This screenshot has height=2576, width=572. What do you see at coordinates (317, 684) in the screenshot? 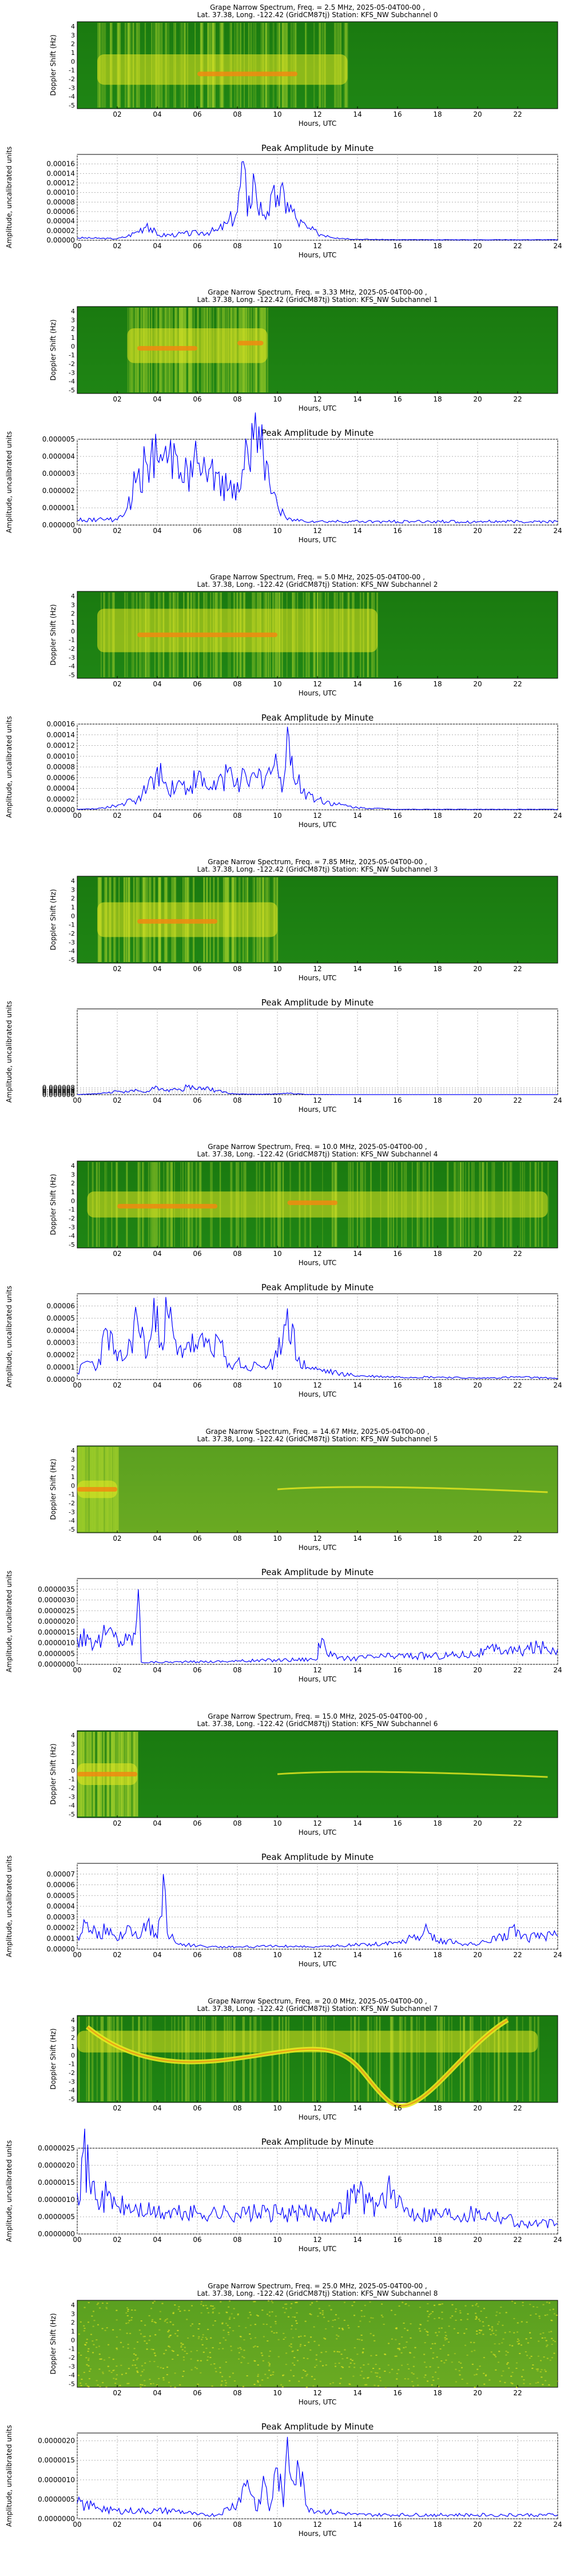
I see `spectrogram-xtick-label: 12` at bounding box center [317, 684].